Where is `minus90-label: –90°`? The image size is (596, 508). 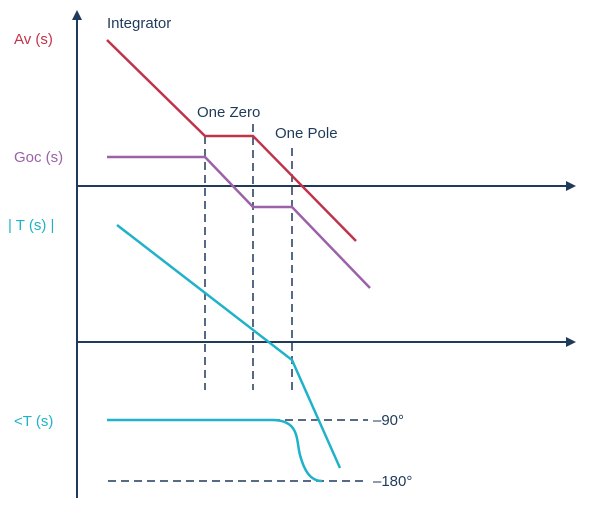 minus90-label: –90° is located at coordinates (388, 420).